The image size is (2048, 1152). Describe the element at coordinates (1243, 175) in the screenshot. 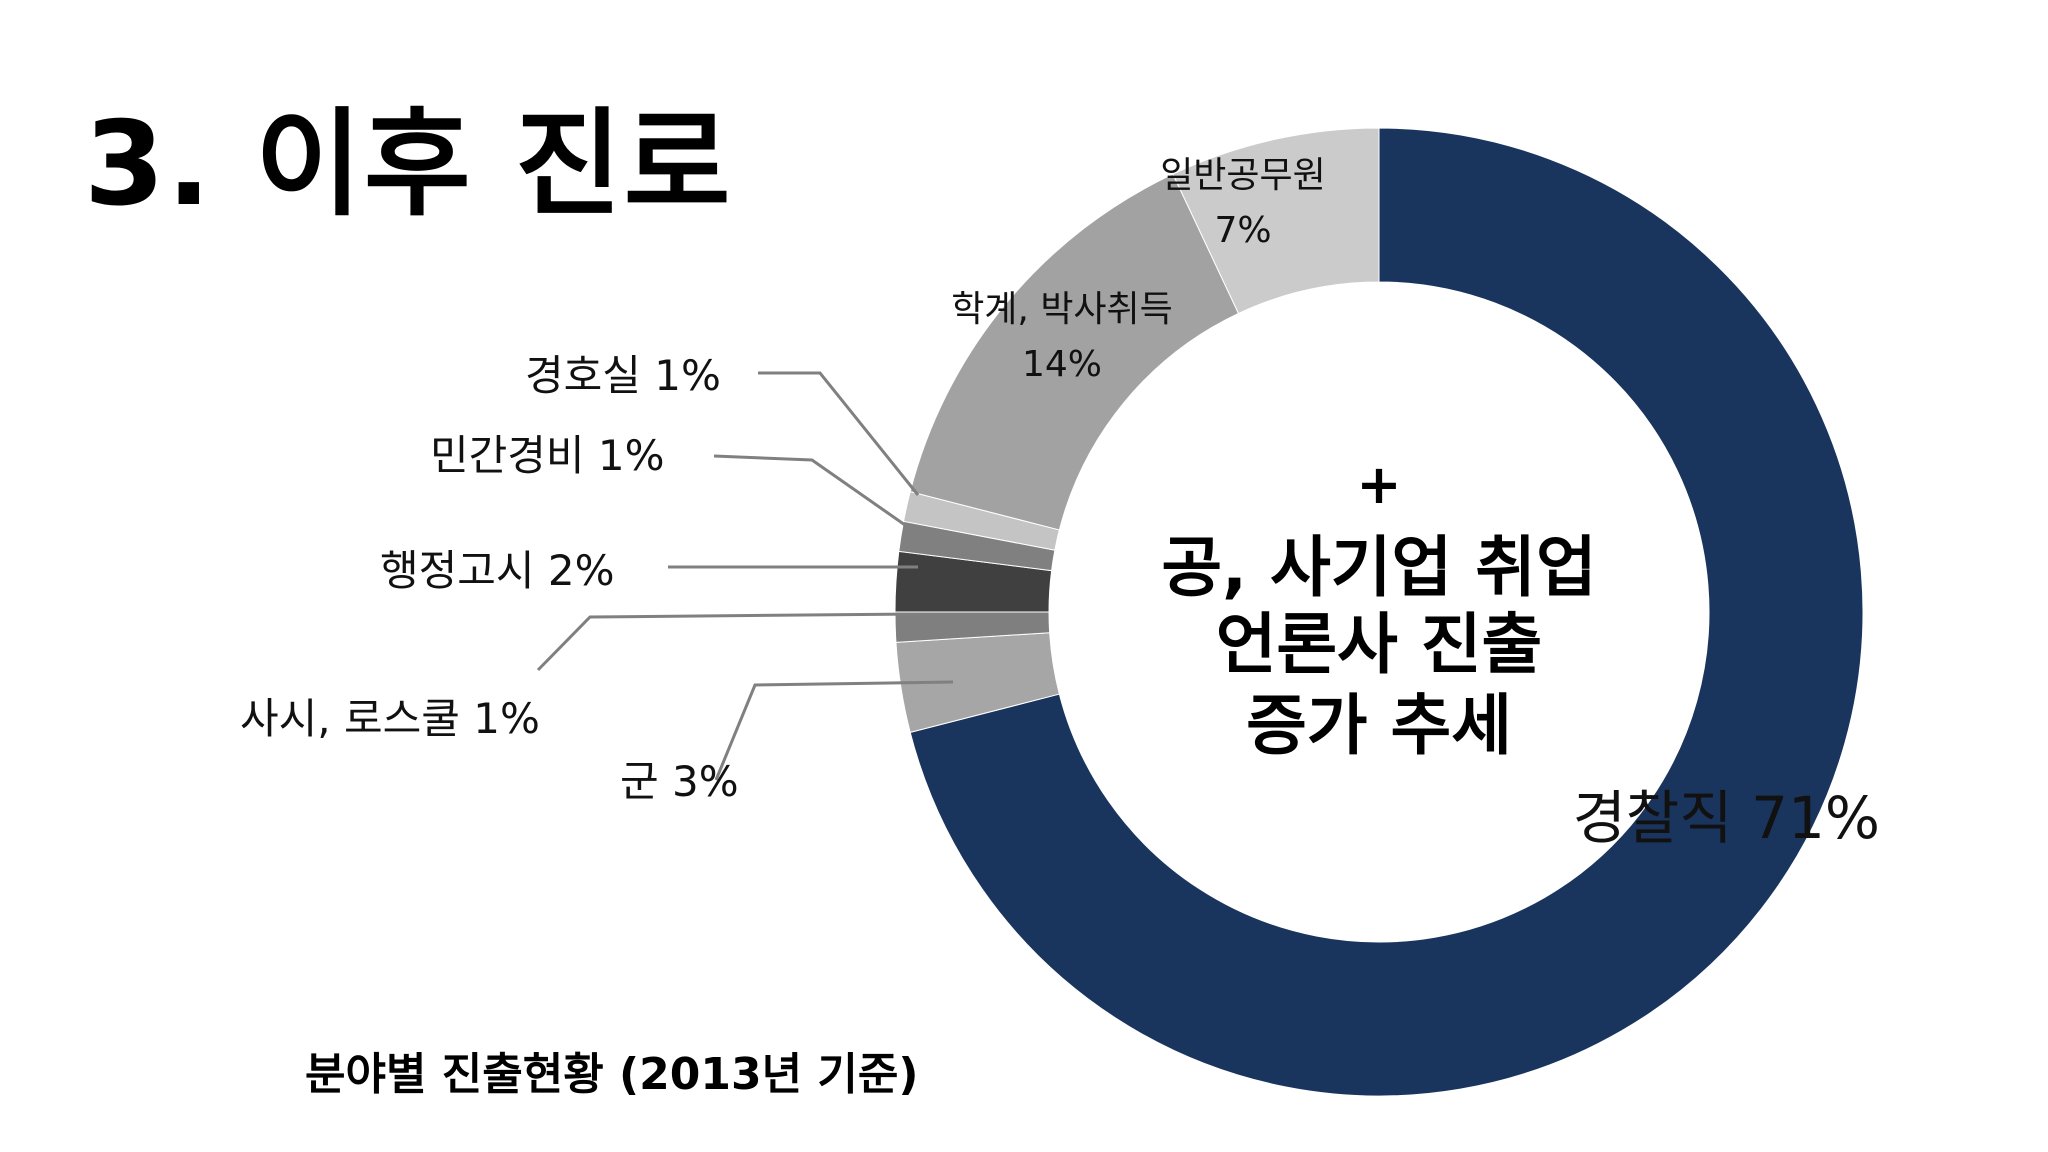

I see `slice-label-line: 일반공무원` at that location.